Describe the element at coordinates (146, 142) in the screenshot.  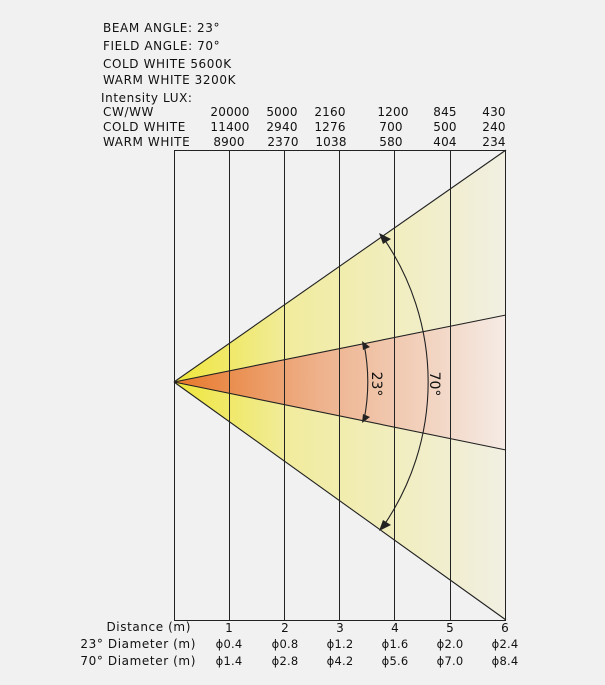
I see `intensity-row-label: WARM WHITE` at that location.